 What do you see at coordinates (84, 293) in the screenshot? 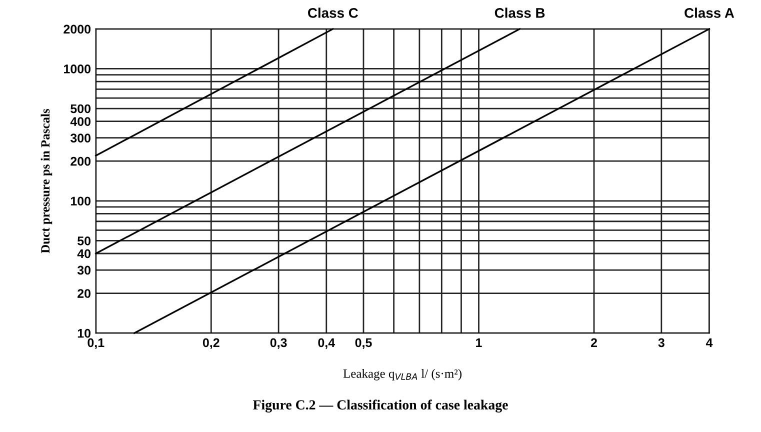
I see `y-tick-label: 20` at bounding box center [84, 293].